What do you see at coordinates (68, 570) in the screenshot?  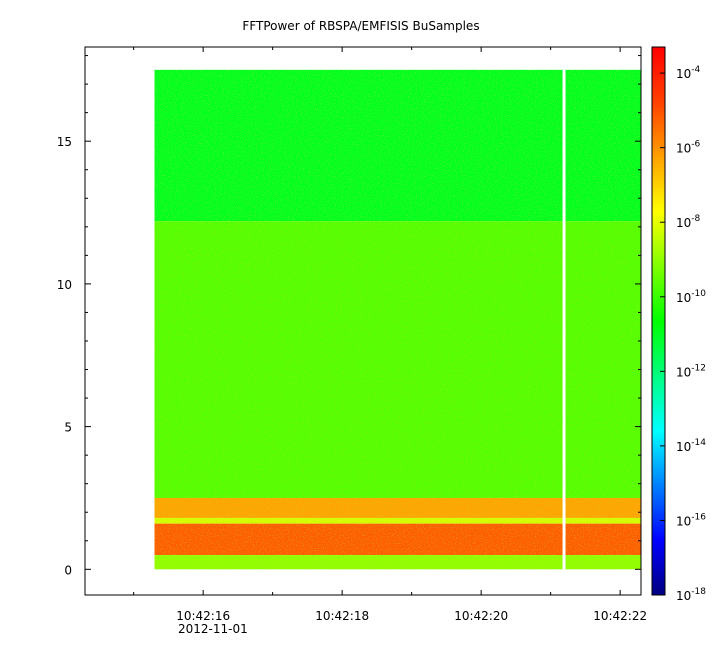 I see `y-tick-label: 0` at bounding box center [68, 570].